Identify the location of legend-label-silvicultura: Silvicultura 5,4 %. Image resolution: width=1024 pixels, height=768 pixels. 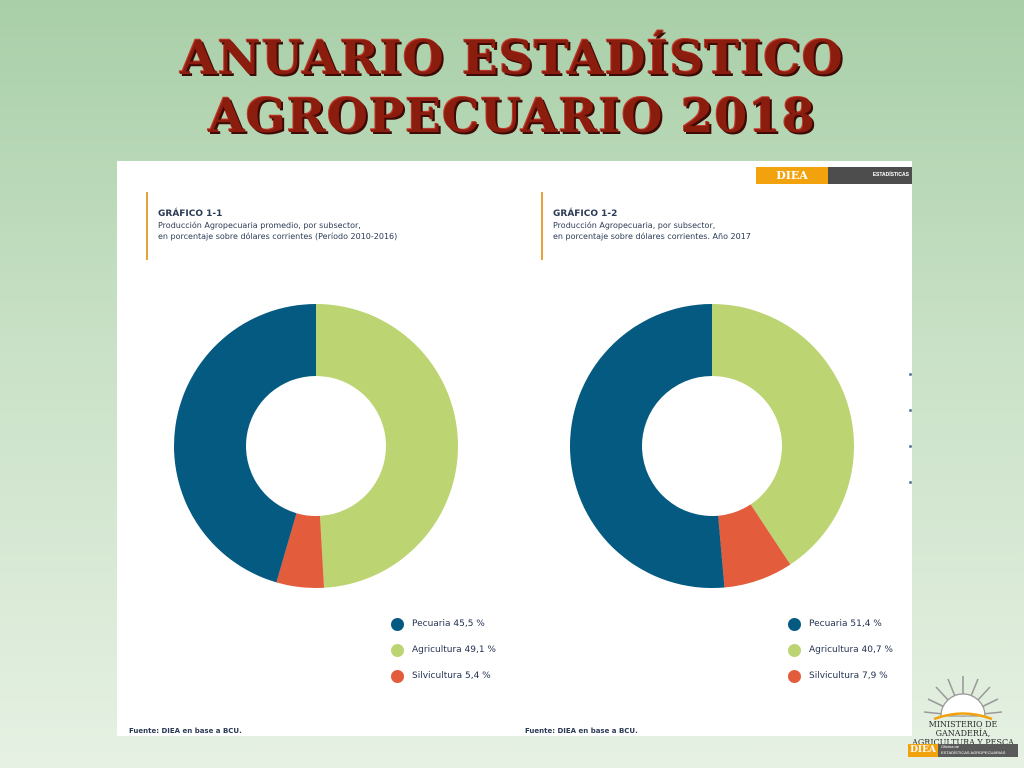
(451, 676).